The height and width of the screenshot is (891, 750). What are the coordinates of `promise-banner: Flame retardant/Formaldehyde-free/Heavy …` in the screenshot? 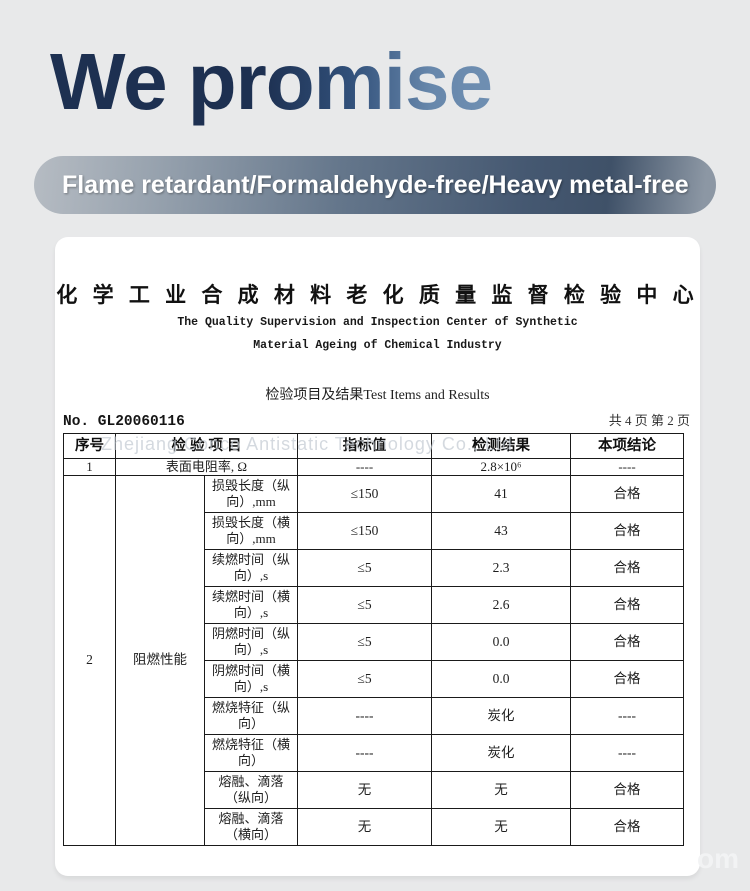 It's located at (375, 185).